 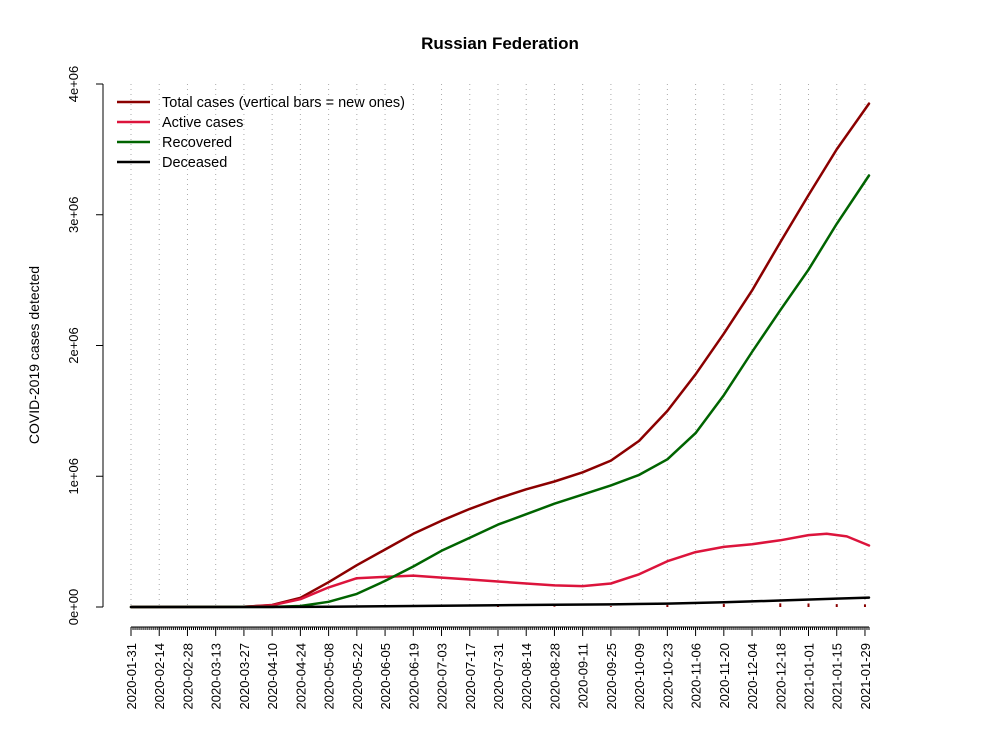 What do you see at coordinates (73, 84) in the screenshot?
I see `y-tick-label: 4e+06` at bounding box center [73, 84].